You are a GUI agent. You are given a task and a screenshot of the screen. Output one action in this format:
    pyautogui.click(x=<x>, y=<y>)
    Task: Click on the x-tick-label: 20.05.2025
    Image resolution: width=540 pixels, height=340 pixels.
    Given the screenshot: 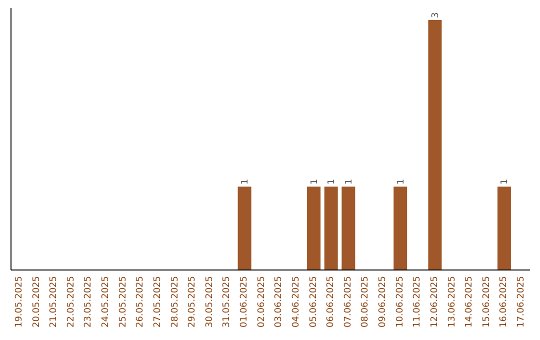 What is the action you would take?
    pyautogui.click(x=37, y=302)
    